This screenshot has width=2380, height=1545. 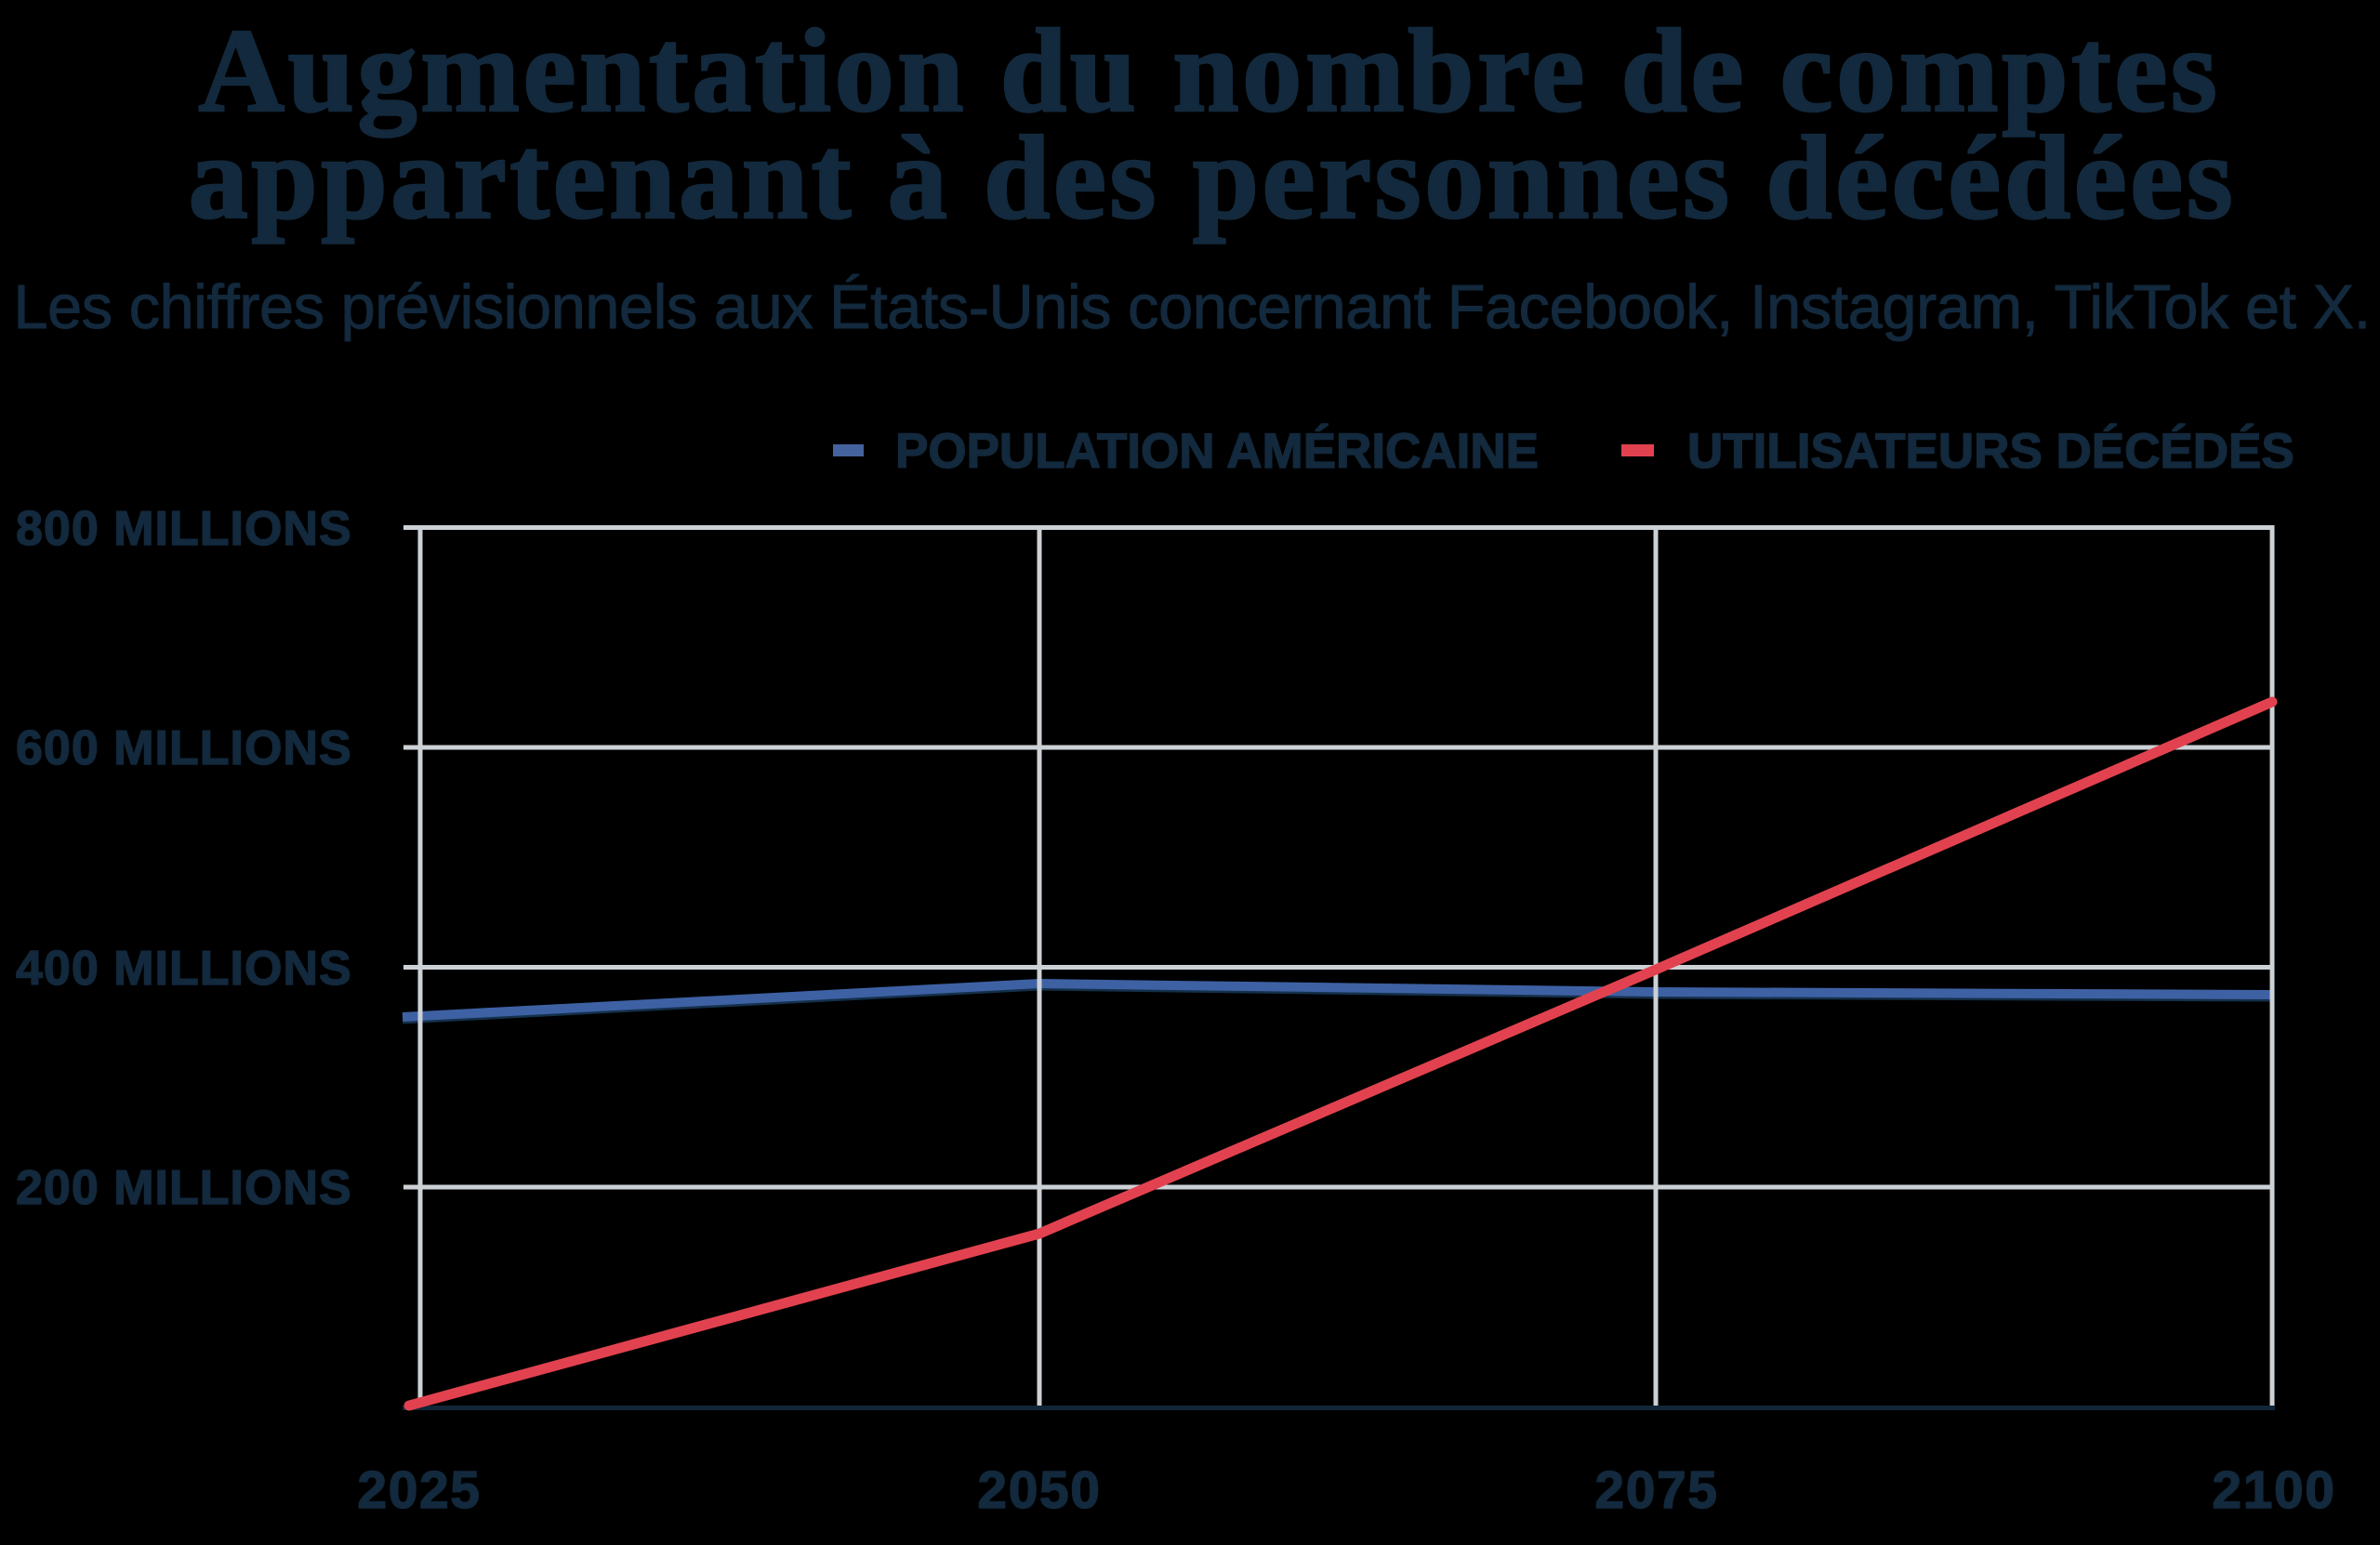 I want to click on svg-text: 2075, so click(x=1656, y=1490).